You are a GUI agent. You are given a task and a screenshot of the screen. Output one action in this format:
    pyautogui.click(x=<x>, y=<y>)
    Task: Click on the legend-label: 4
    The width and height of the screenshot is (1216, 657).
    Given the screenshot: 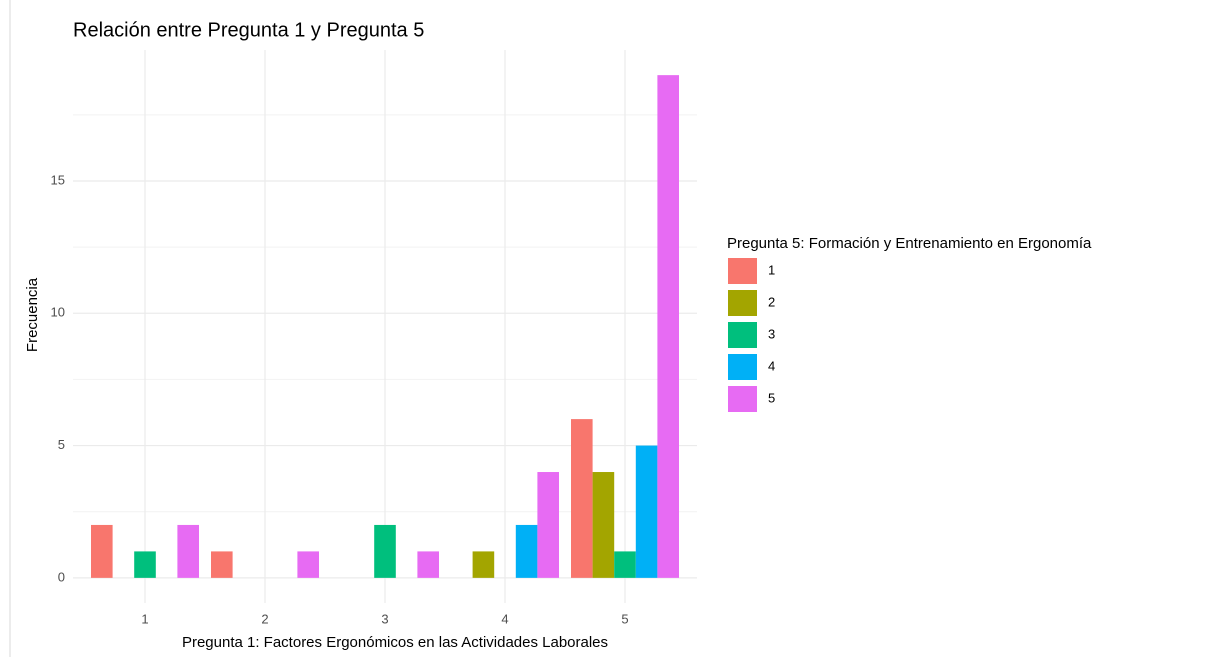 What is the action you would take?
    pyautogui.click(x=771, y=365)
    